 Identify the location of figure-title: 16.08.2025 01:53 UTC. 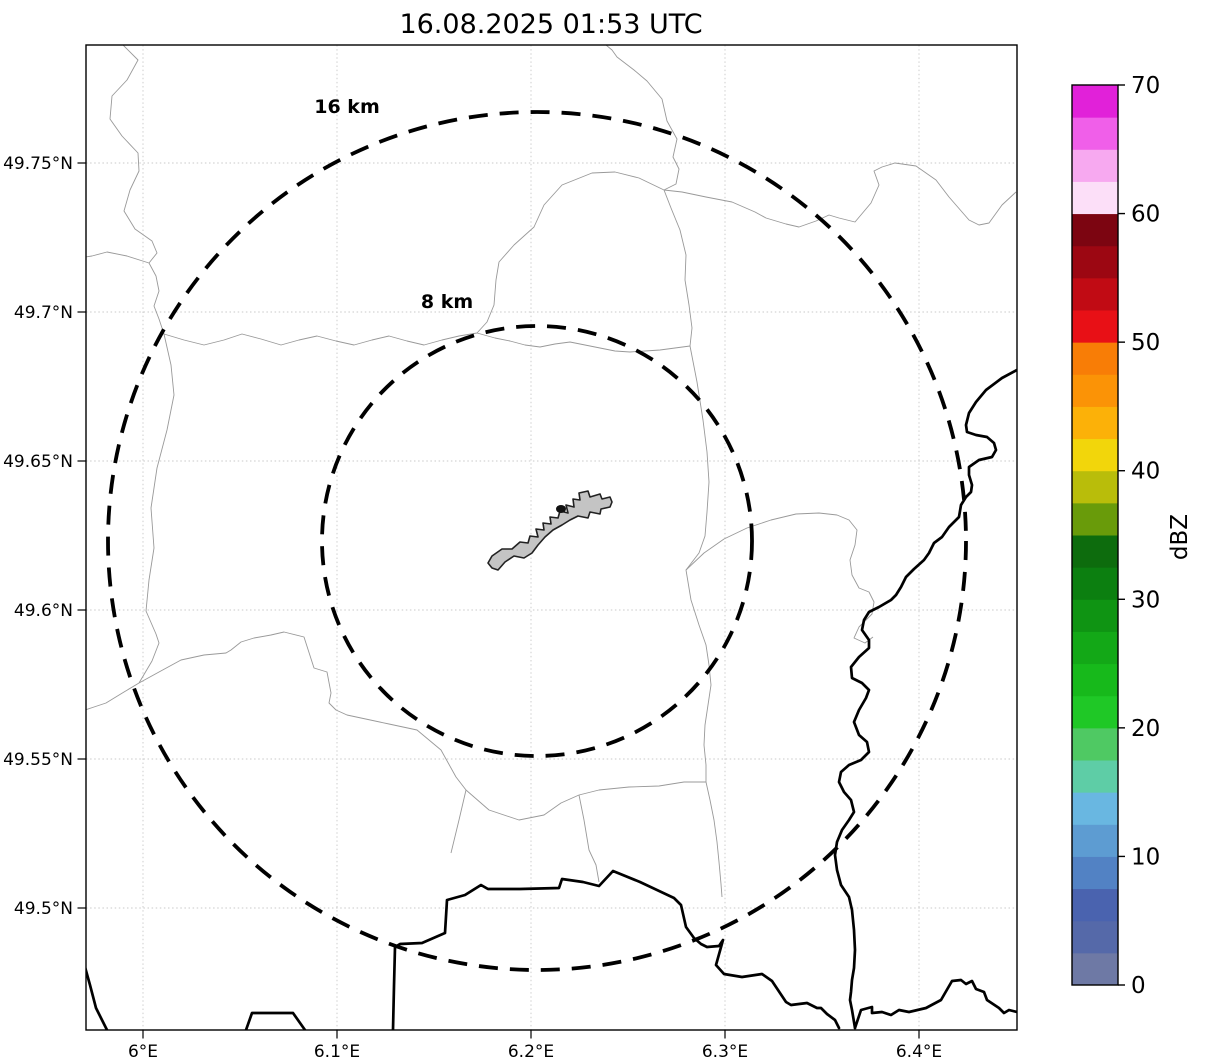
(550, 24).